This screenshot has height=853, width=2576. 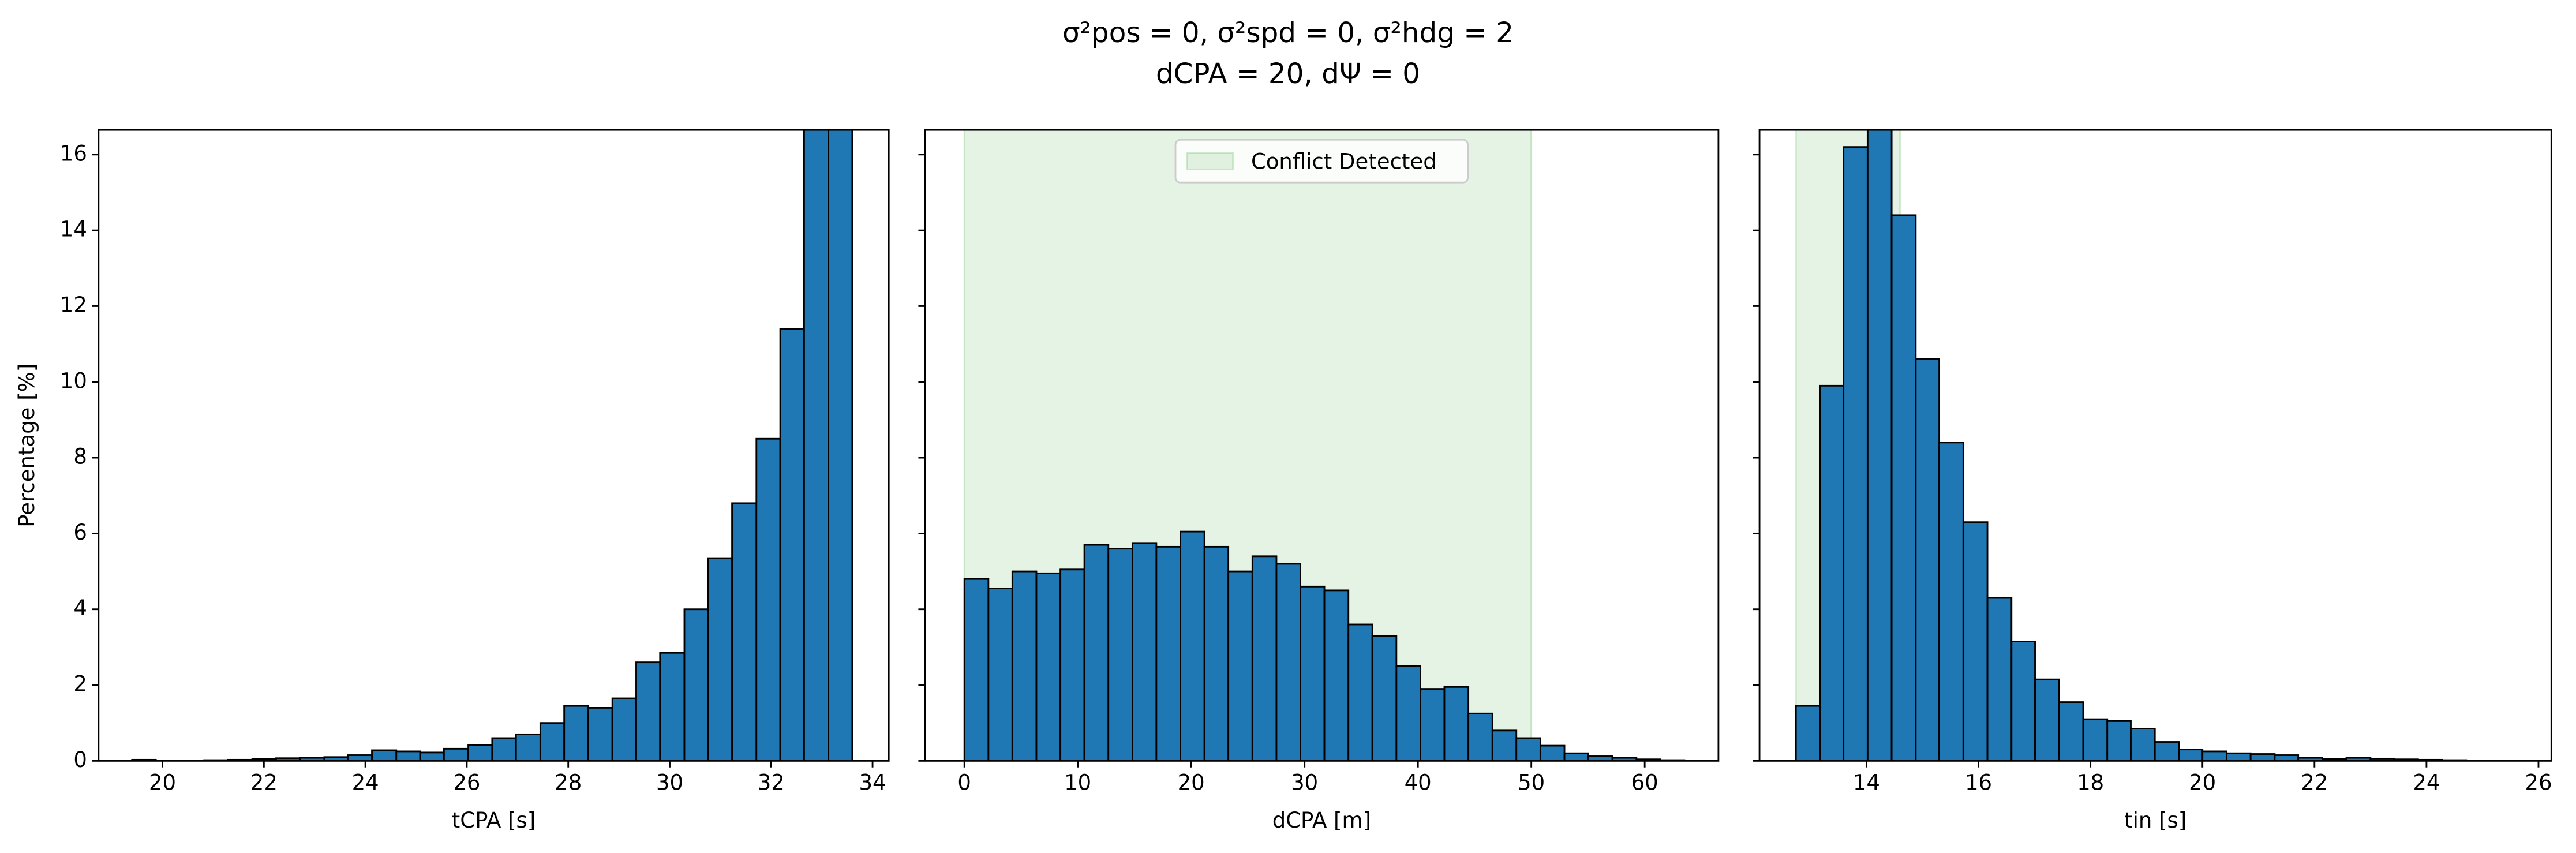 I want to click on y-tick-label: 0, so click(x=80, y=759).